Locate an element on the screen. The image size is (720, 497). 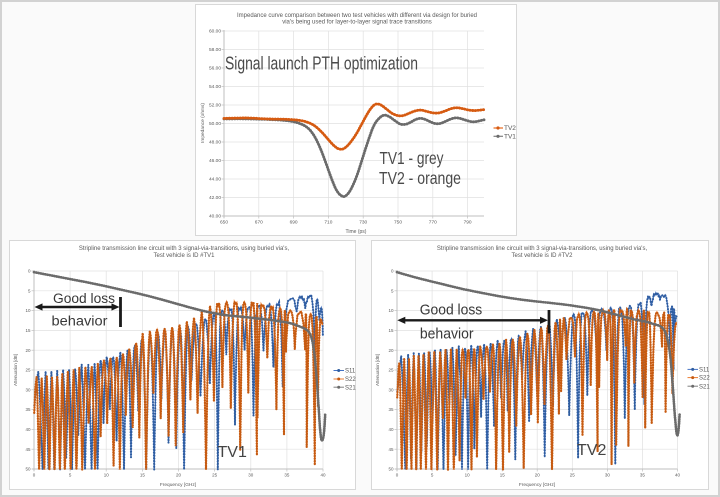
svg-text: 46.00 is located at coordinates (215, 161).